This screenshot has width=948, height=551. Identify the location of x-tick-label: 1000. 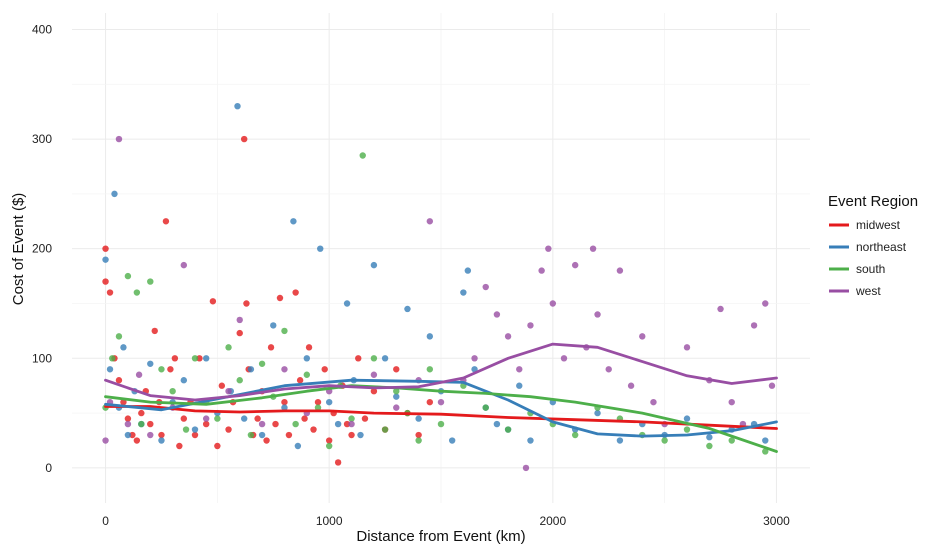
(329, 521).